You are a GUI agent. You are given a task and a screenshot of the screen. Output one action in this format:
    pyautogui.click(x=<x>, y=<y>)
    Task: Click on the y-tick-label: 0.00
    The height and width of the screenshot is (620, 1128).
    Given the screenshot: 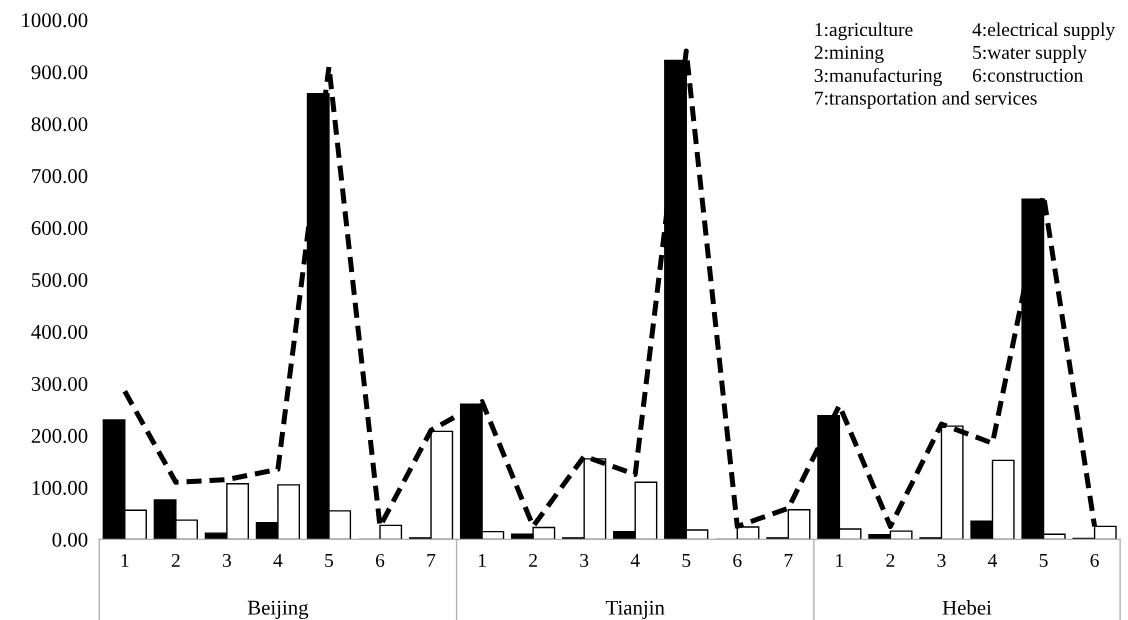 What is the action you would take?
    pyautogui.click(x=70, y=539)
    